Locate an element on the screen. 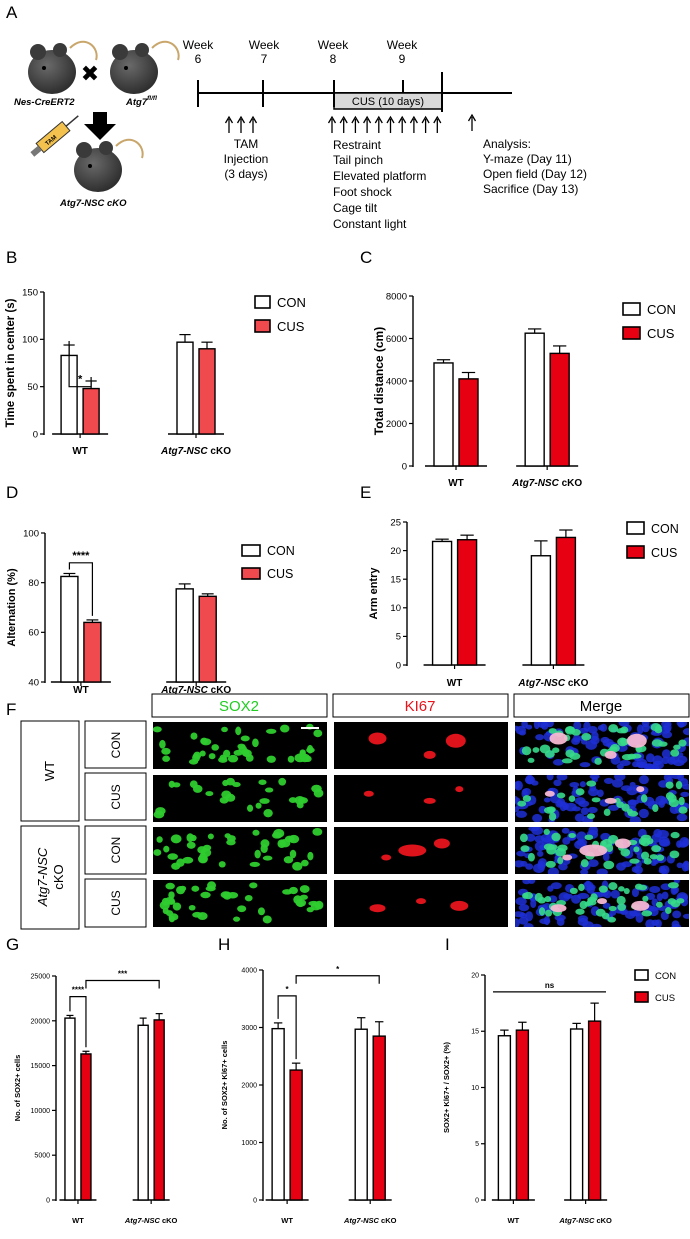 Image resolution: width=690 pixels, height=1239 pixels. image-background is located at coordinates (421, 798).